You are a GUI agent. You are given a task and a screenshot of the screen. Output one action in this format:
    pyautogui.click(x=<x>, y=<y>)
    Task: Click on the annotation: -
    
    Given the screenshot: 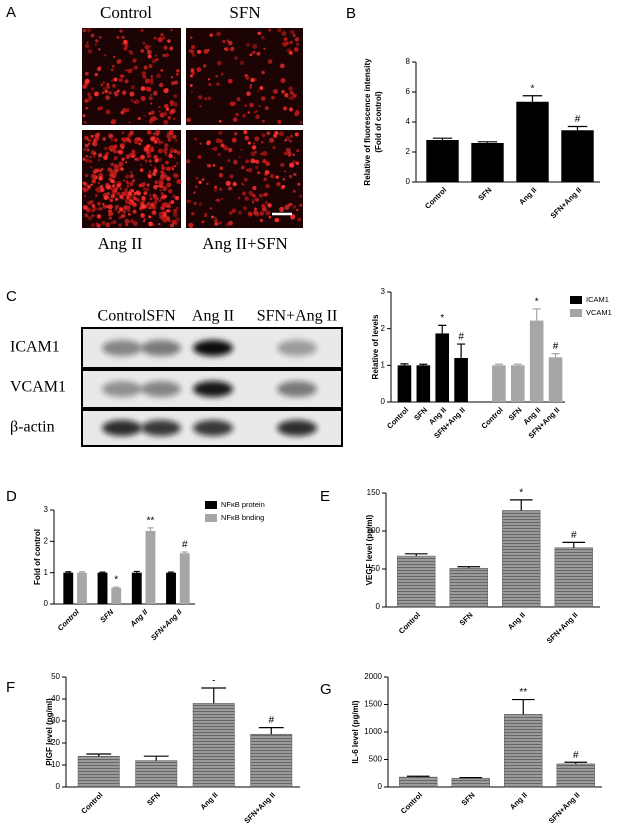 What is the action you would take?
    pyautogui.click(x=213, y=681)
    